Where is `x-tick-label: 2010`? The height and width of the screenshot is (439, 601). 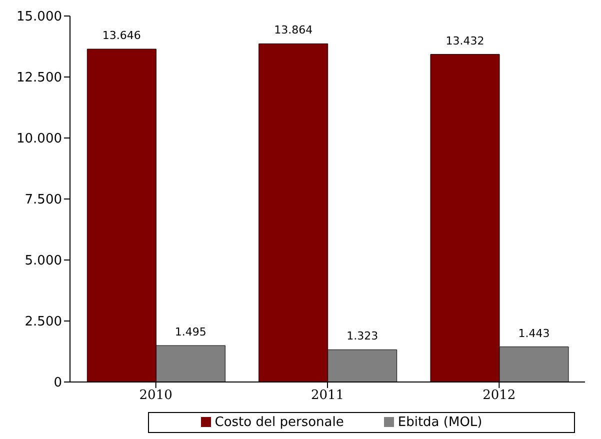 x-tick-label: 2010 is located at coordinates (155, 396).